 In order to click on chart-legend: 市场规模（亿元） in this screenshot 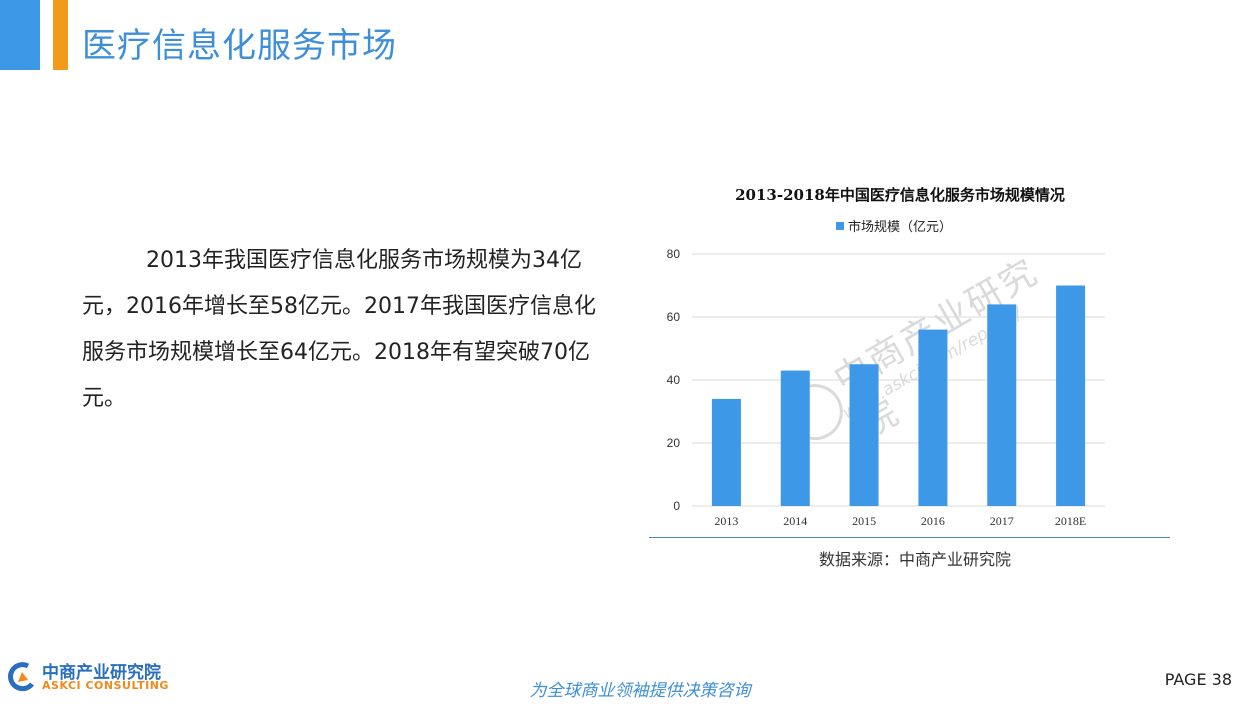, I will do `click(894, 225)`.